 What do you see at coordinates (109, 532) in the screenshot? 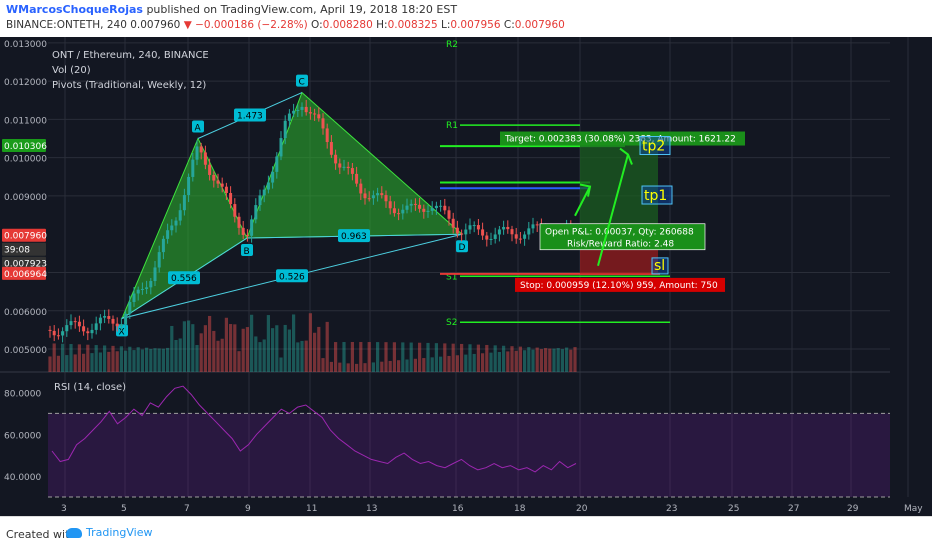
I see `tradingview-logo: TradingView` at bounding box center [109, 532].